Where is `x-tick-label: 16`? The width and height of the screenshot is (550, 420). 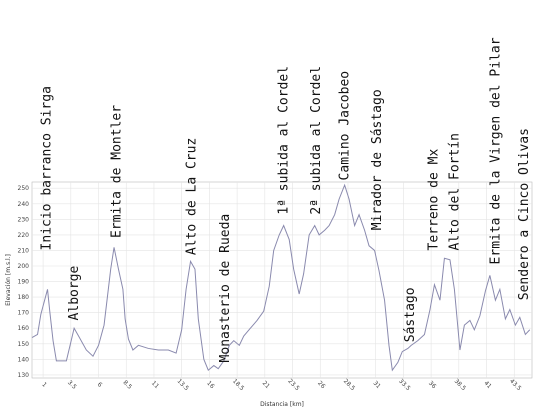
x-tick-label: 16 is located at coordinates (210, 385).